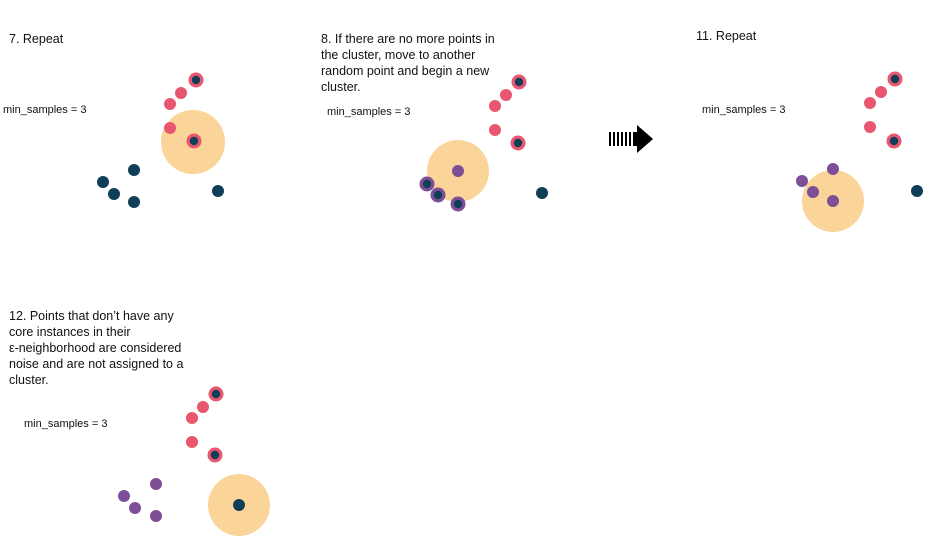  I want to click on step-8-diagram, so click(483, 143).